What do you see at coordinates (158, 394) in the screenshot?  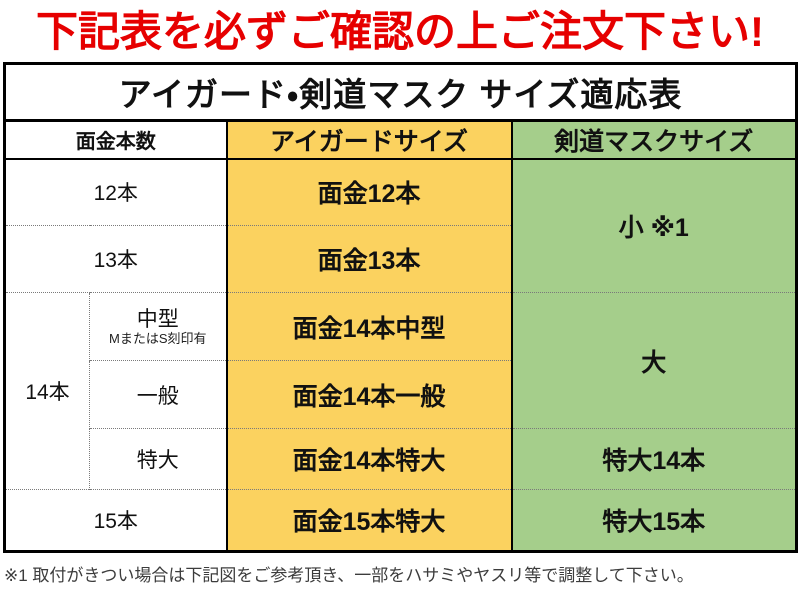 I see `cell-type-ippan: 一般` at bounding box center [158, 394].